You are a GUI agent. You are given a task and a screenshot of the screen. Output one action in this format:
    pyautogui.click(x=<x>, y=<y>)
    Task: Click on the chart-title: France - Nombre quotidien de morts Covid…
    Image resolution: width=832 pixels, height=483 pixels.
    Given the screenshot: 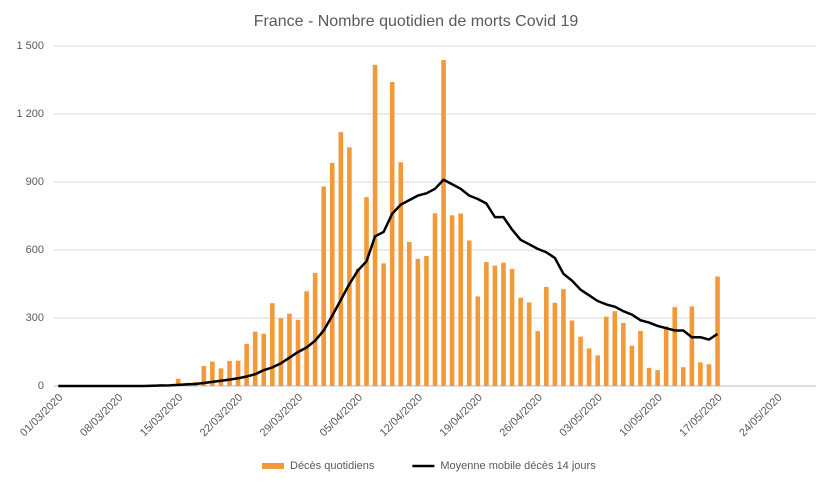 What is the action you would take?
    pyautogui.click(x=416, y=21)
    